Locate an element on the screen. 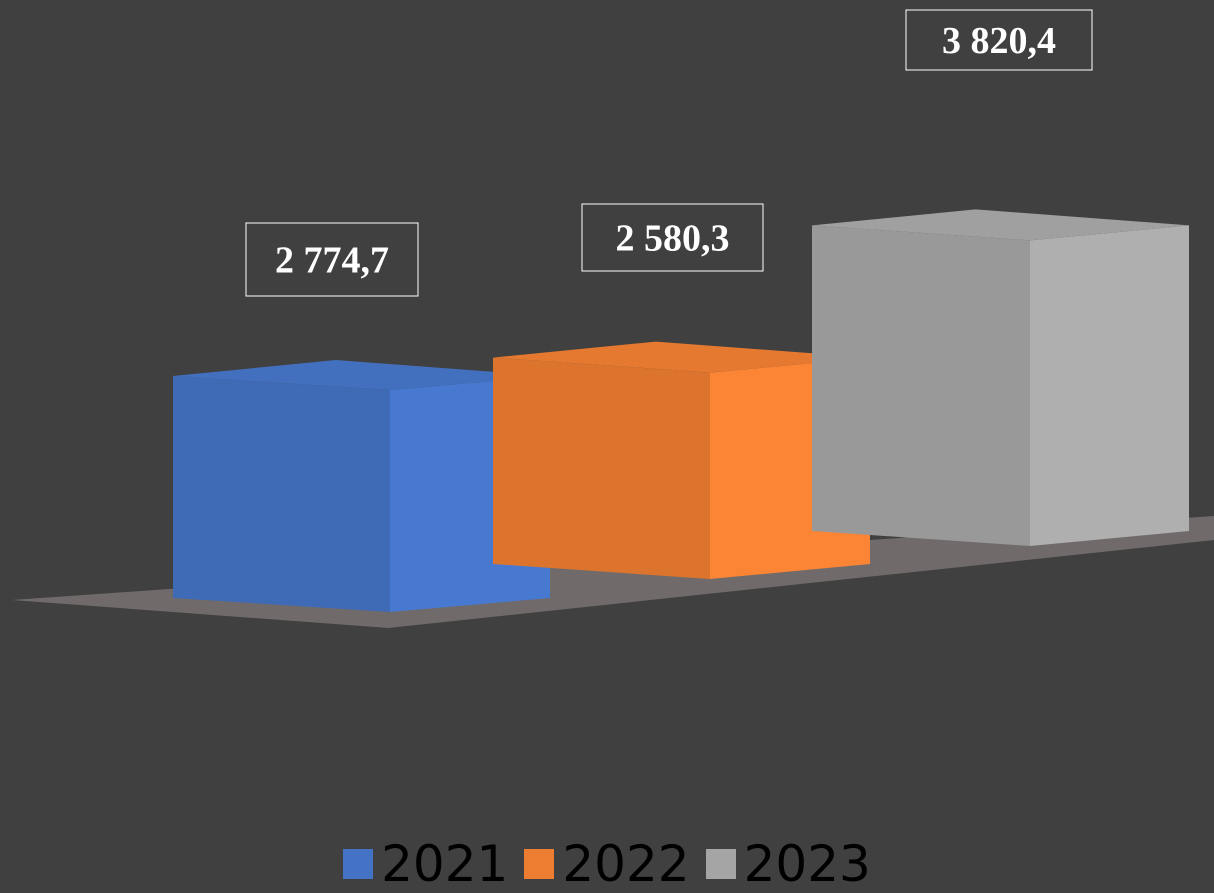 This screenshot has width=1214, height=893. legend-label-2022: 2022 is located at coordinates (626, 864).